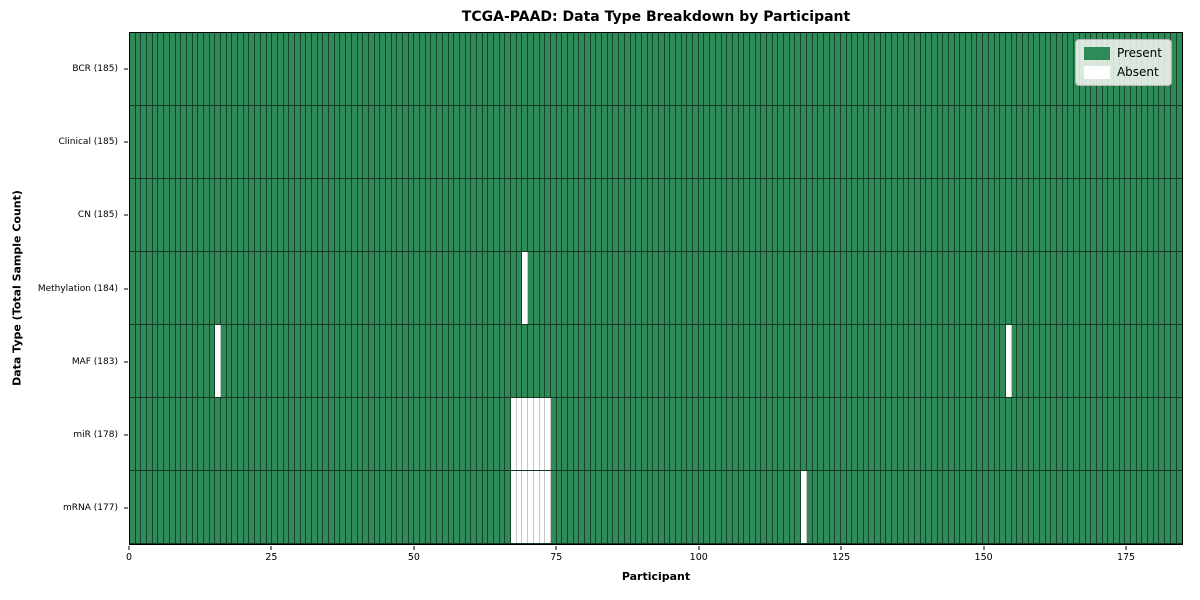 The image size is (1200, 600). I want to click on legend-label-absent: Absent, so click(1137, 72).